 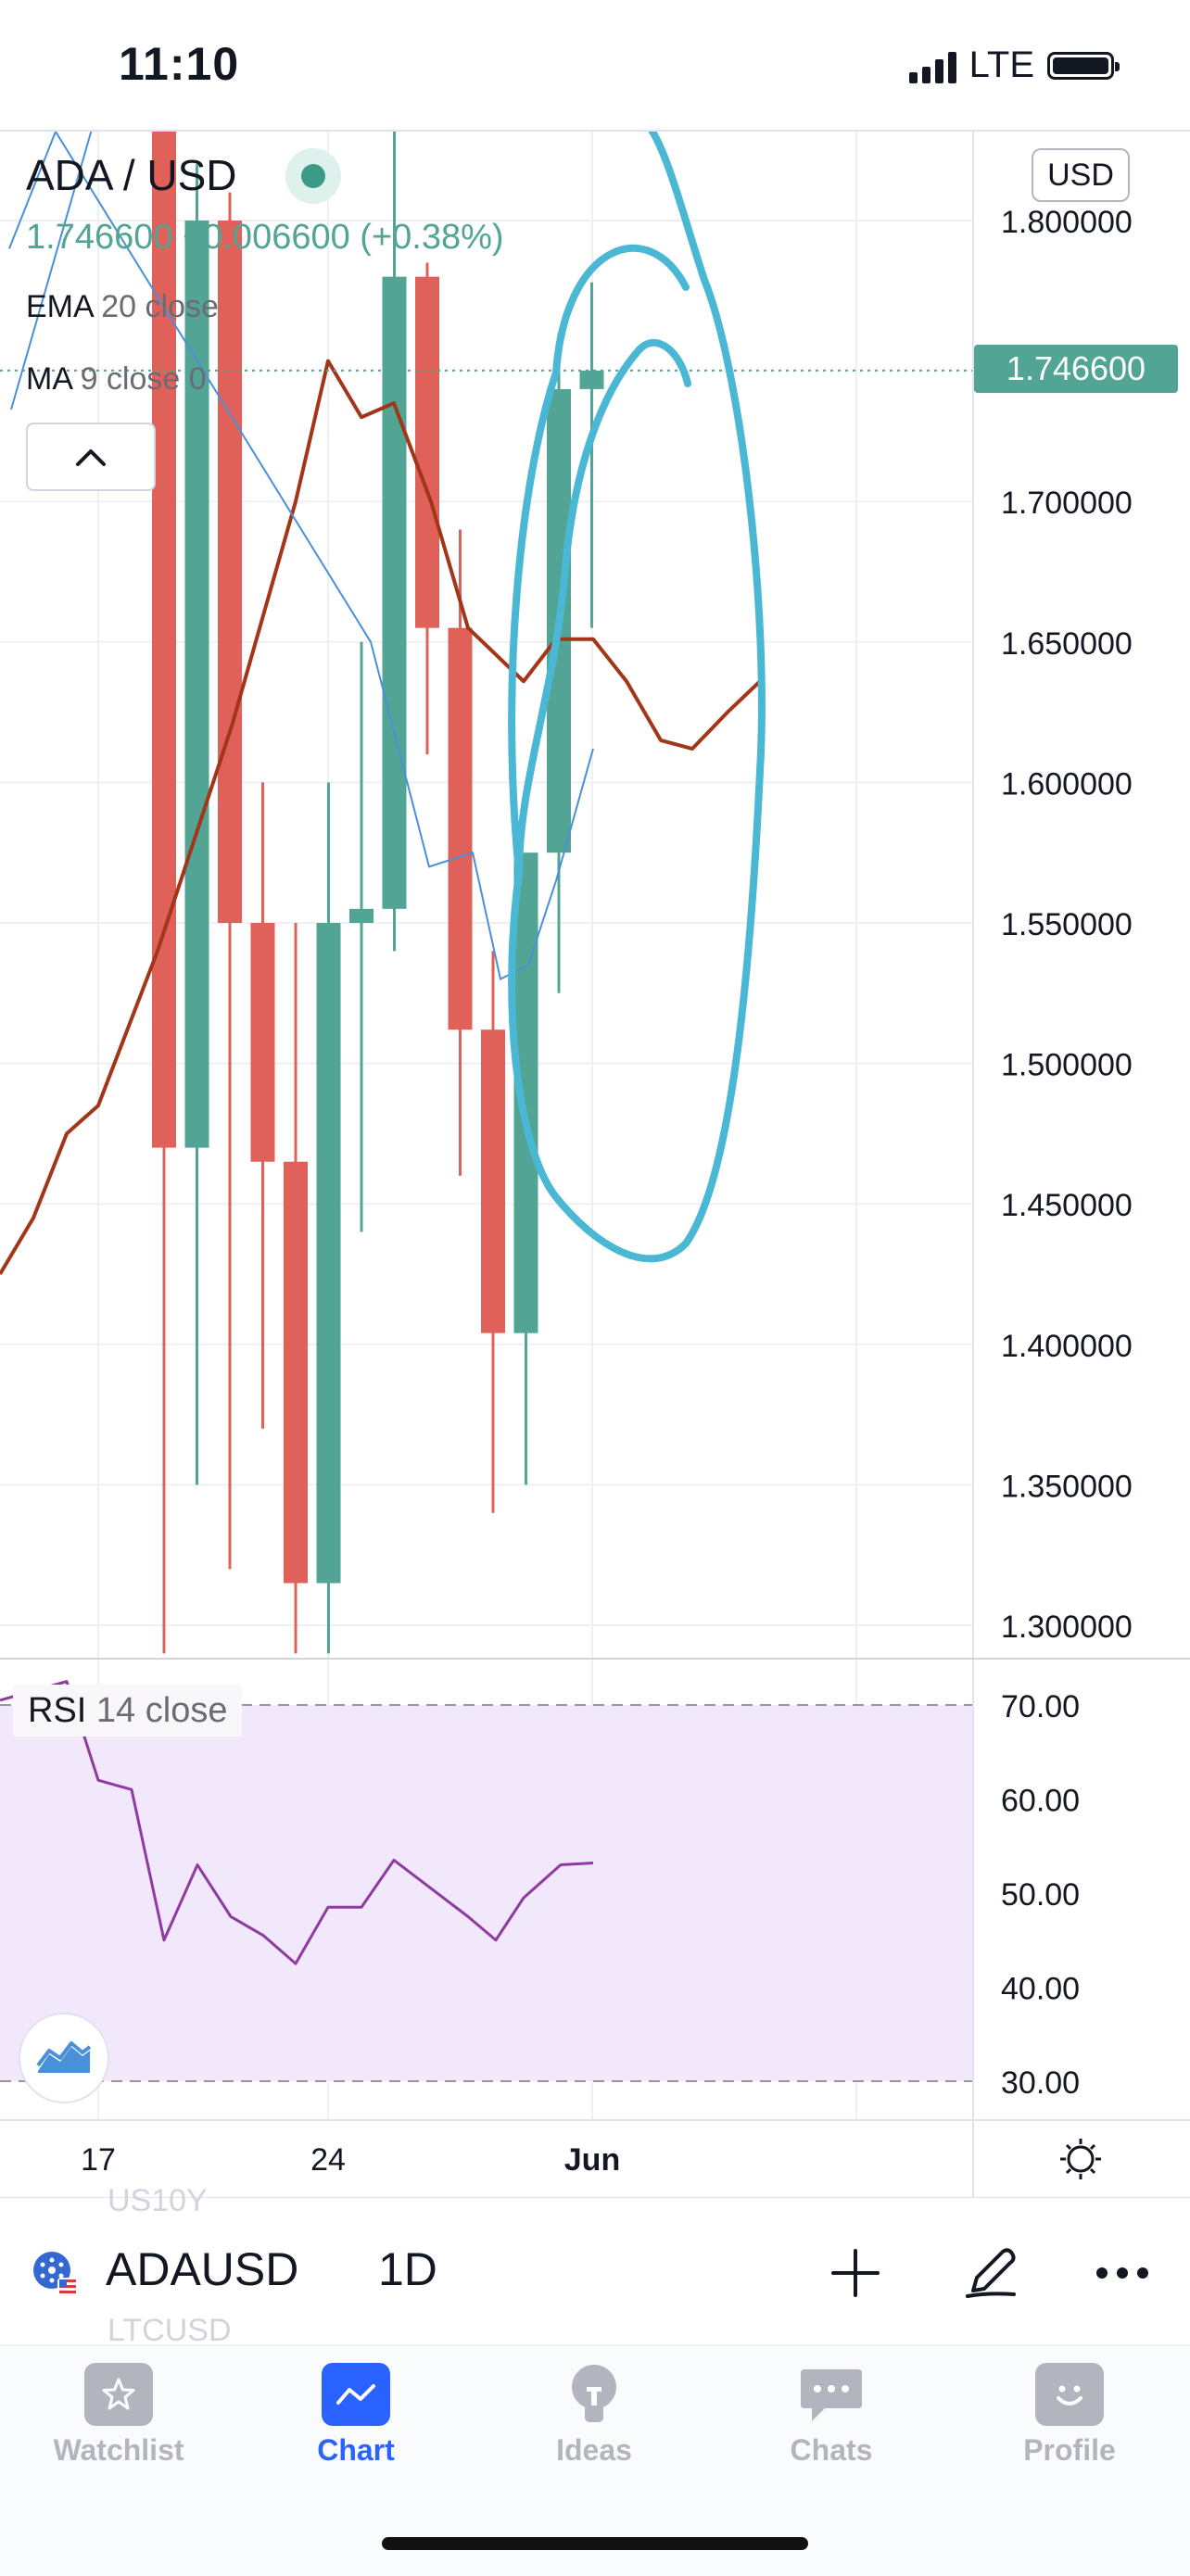 What do you see at coordinates (594, 2450) in the screenshot?
I see `tab-label: Ideas` at bounding box center [594, 2450].